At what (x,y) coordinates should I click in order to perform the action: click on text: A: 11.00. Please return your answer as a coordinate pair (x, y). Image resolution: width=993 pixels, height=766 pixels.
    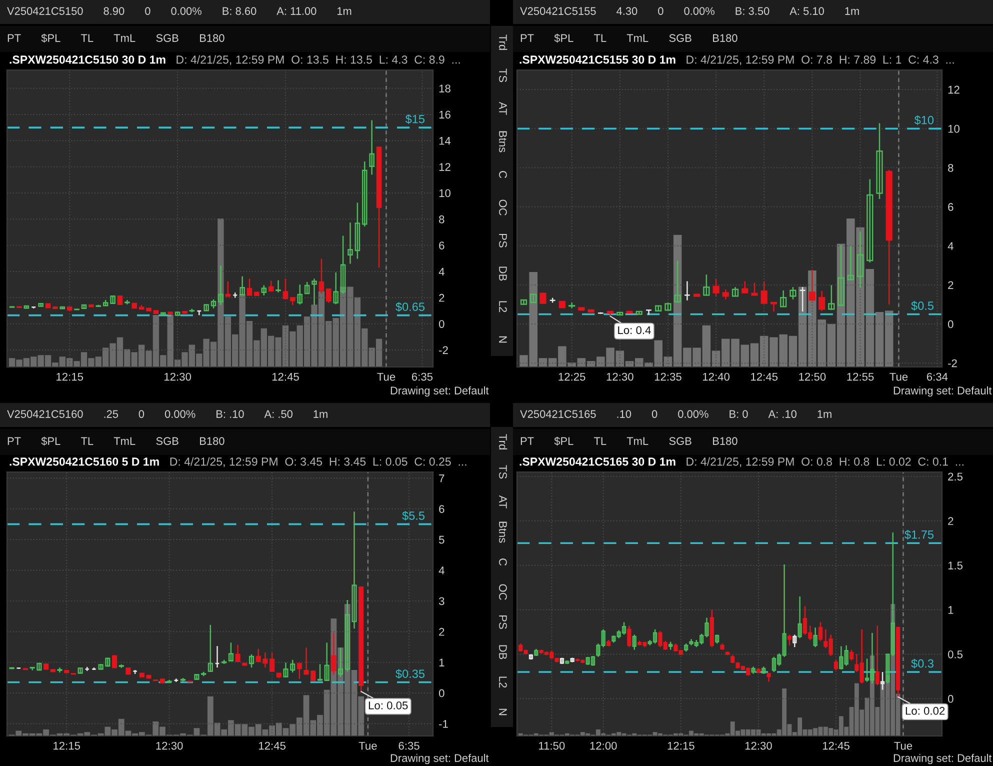
    Looking at the image, I should click on (296, 11).